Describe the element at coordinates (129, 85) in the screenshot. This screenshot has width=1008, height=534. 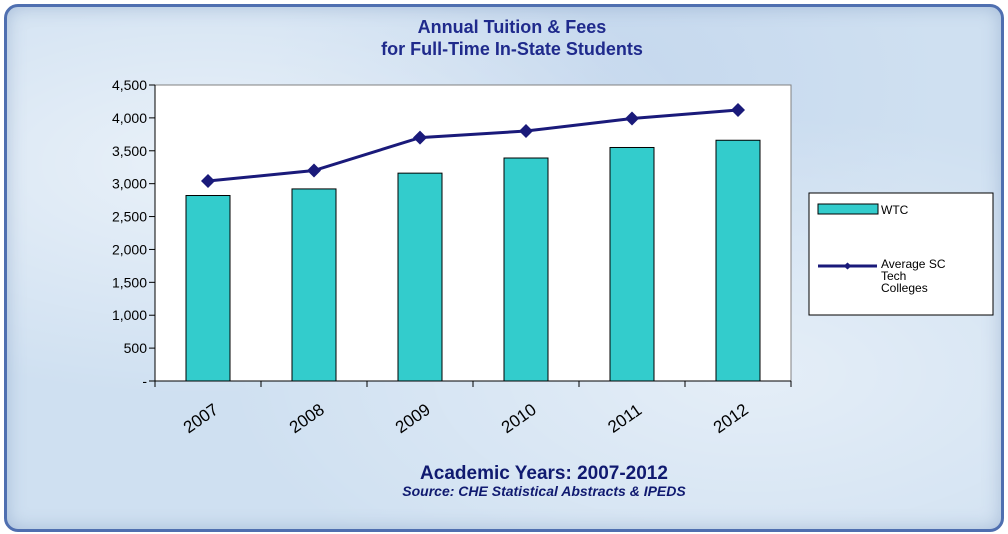
I see `y-tick-label: 4,500` at that location.